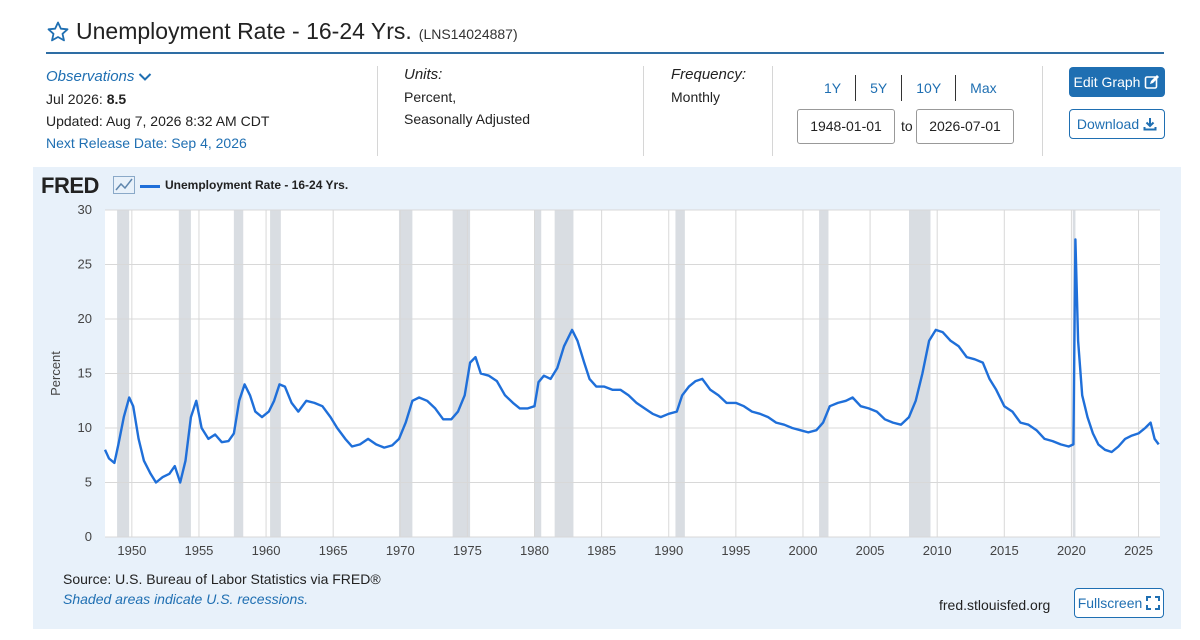 The height and width of the screenshot is (640, 1200). I want to click on latest-observation: Jul 2026: 8.5, so click(157, 99).